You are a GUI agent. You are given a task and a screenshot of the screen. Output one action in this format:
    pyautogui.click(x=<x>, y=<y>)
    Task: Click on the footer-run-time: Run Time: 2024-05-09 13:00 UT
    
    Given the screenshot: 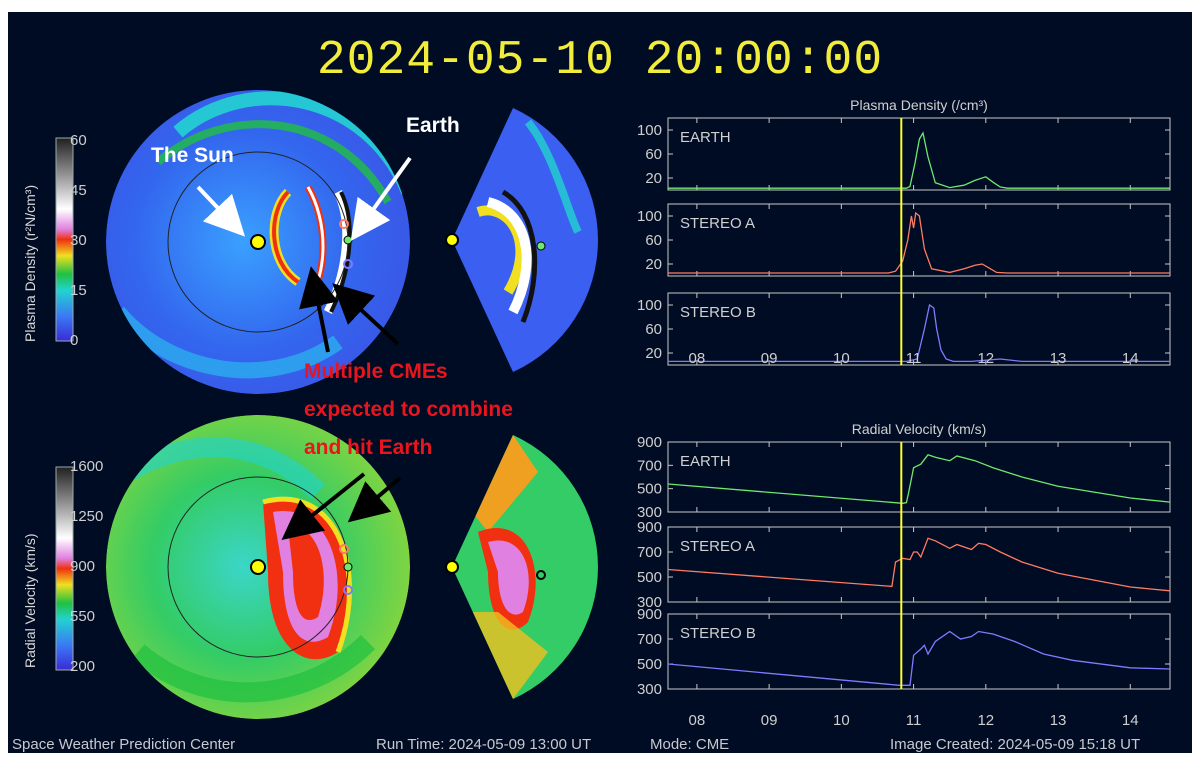 What is the action you would take?
    pyautogui.click(x=484, y=744)
    